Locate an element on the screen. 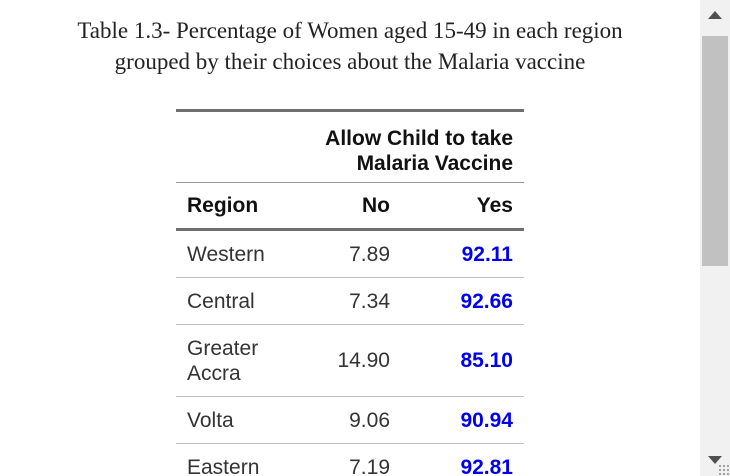 This screenshot has height=476, width=730. region-name: Greater is located at coordinates (223, 348).